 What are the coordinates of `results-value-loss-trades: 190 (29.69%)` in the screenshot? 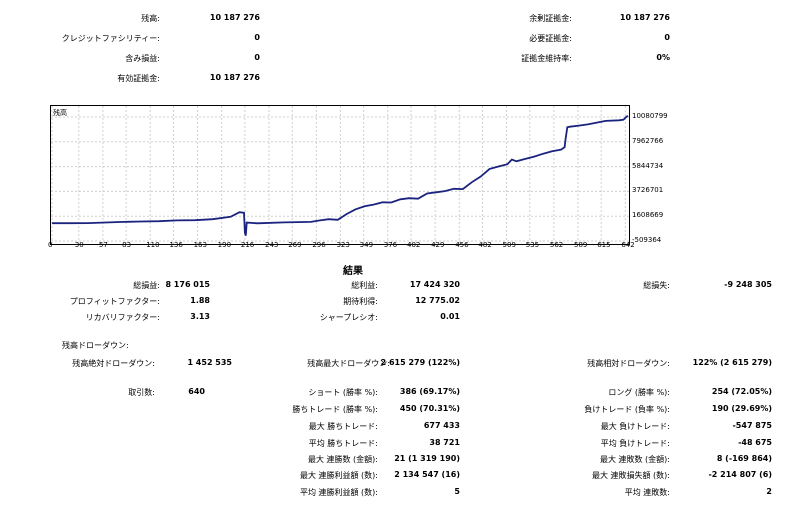 It's located at (741, 408).